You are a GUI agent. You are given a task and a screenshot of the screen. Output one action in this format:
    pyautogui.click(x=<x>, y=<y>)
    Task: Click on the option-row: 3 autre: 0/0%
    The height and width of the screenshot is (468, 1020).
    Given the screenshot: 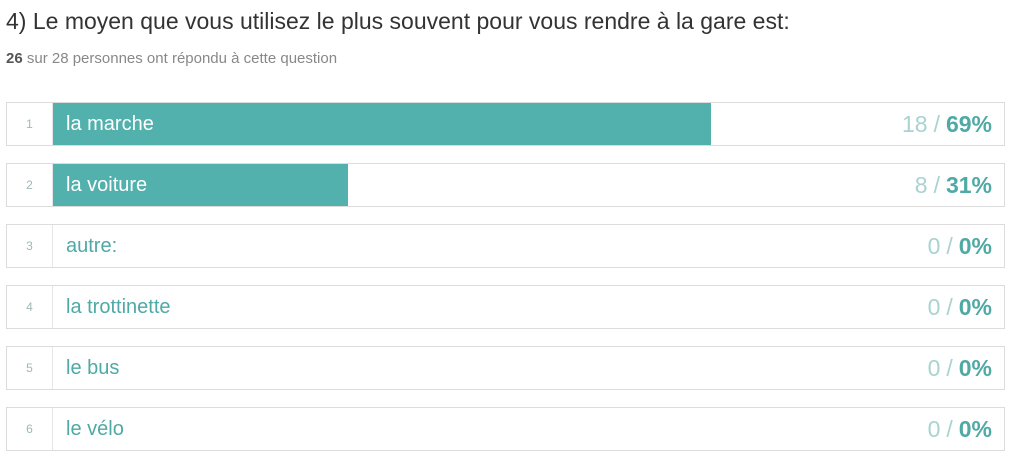 What is the action you would take?
    pyautogui.click(x=505, y=246)
    